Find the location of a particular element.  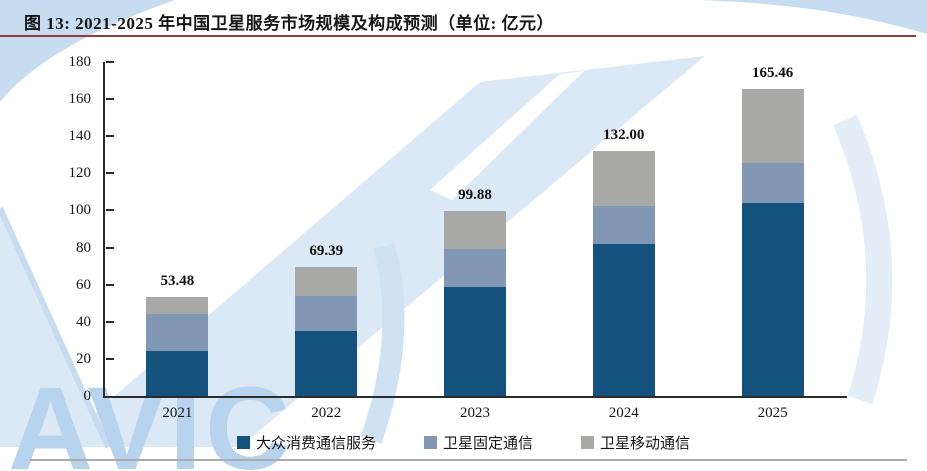

bar-segment-2025-卫星固定通信 is located at coordinates (772, 183).